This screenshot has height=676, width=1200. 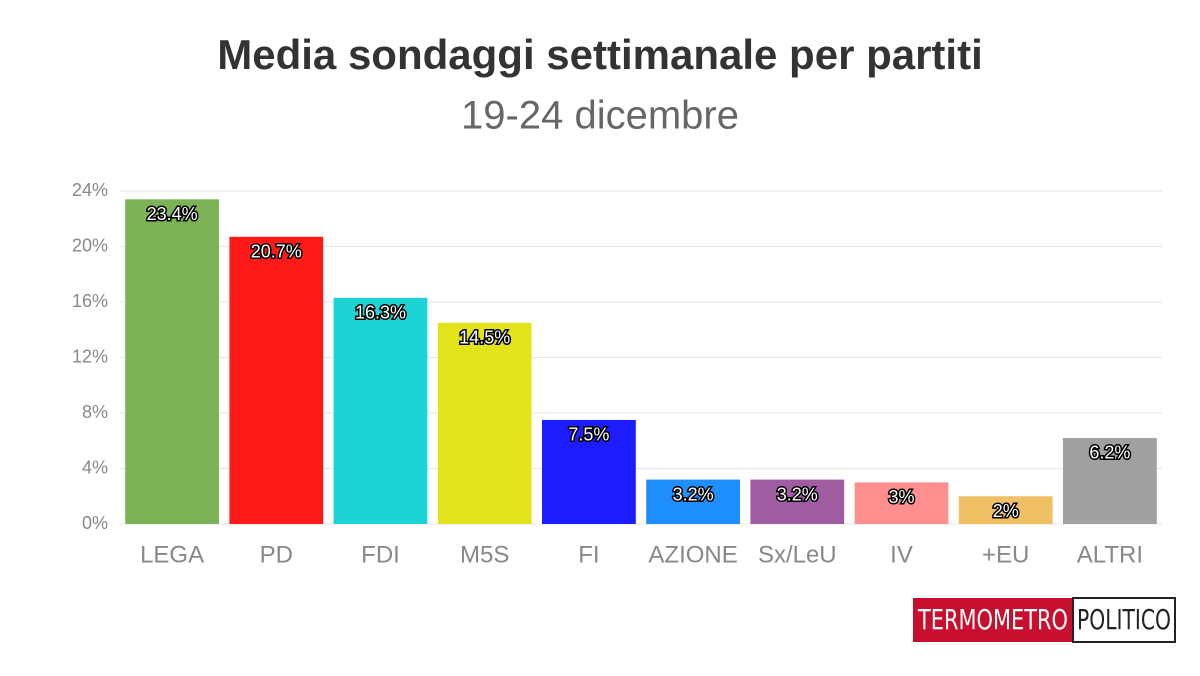 I want to click on x-tick-label: FI, so click(x=588, y=554).